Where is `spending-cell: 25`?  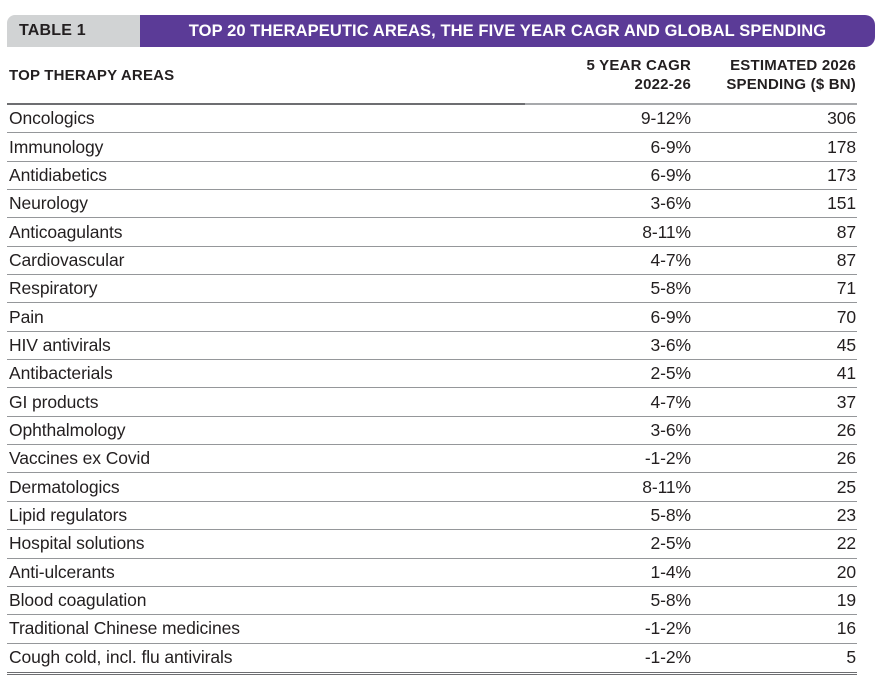 spending-cell: 25 is located at coordinates (846, 486).